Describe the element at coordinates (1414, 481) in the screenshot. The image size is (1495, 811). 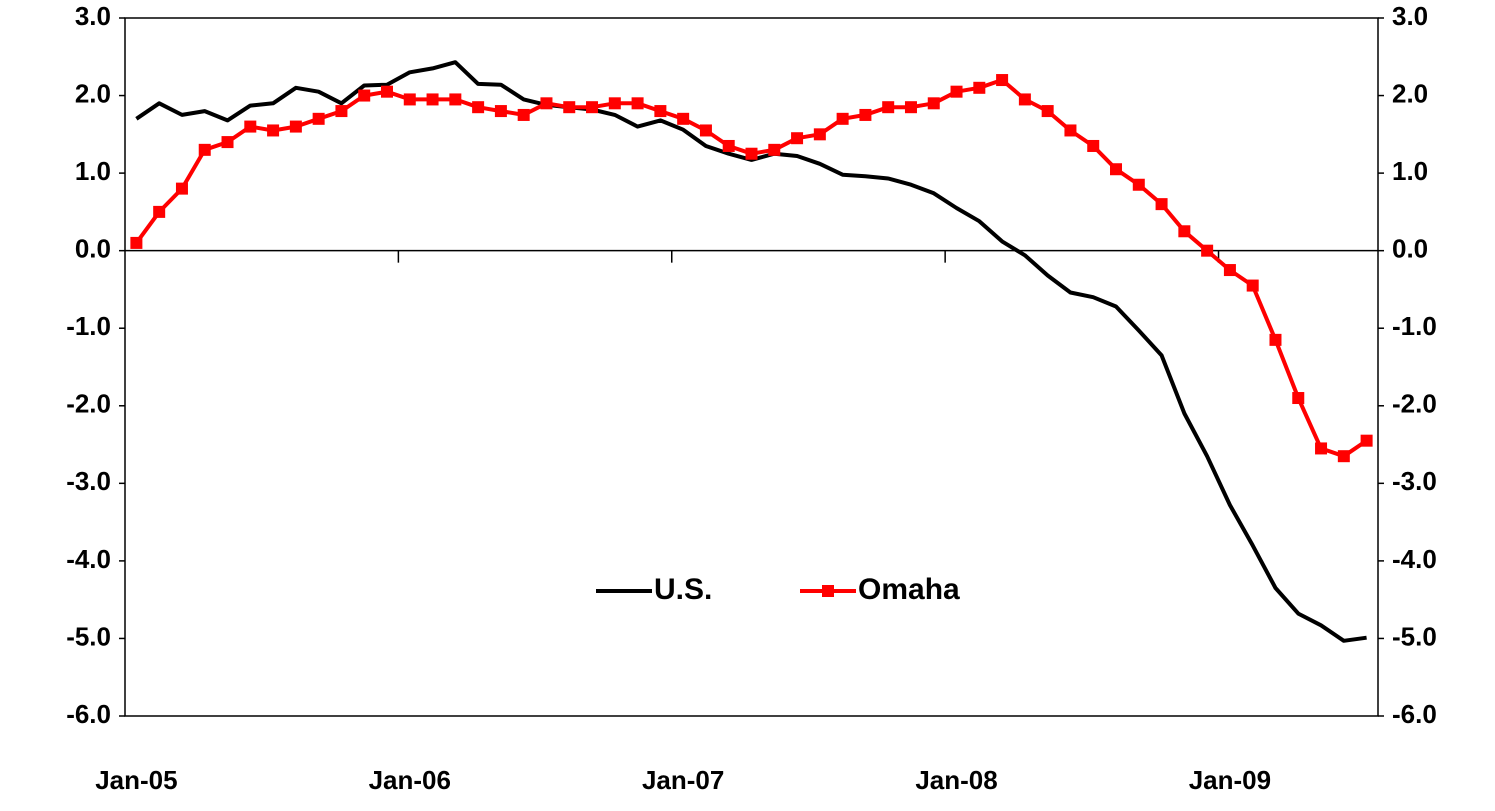
I see `y2-tick-label: -3.0` at that location.